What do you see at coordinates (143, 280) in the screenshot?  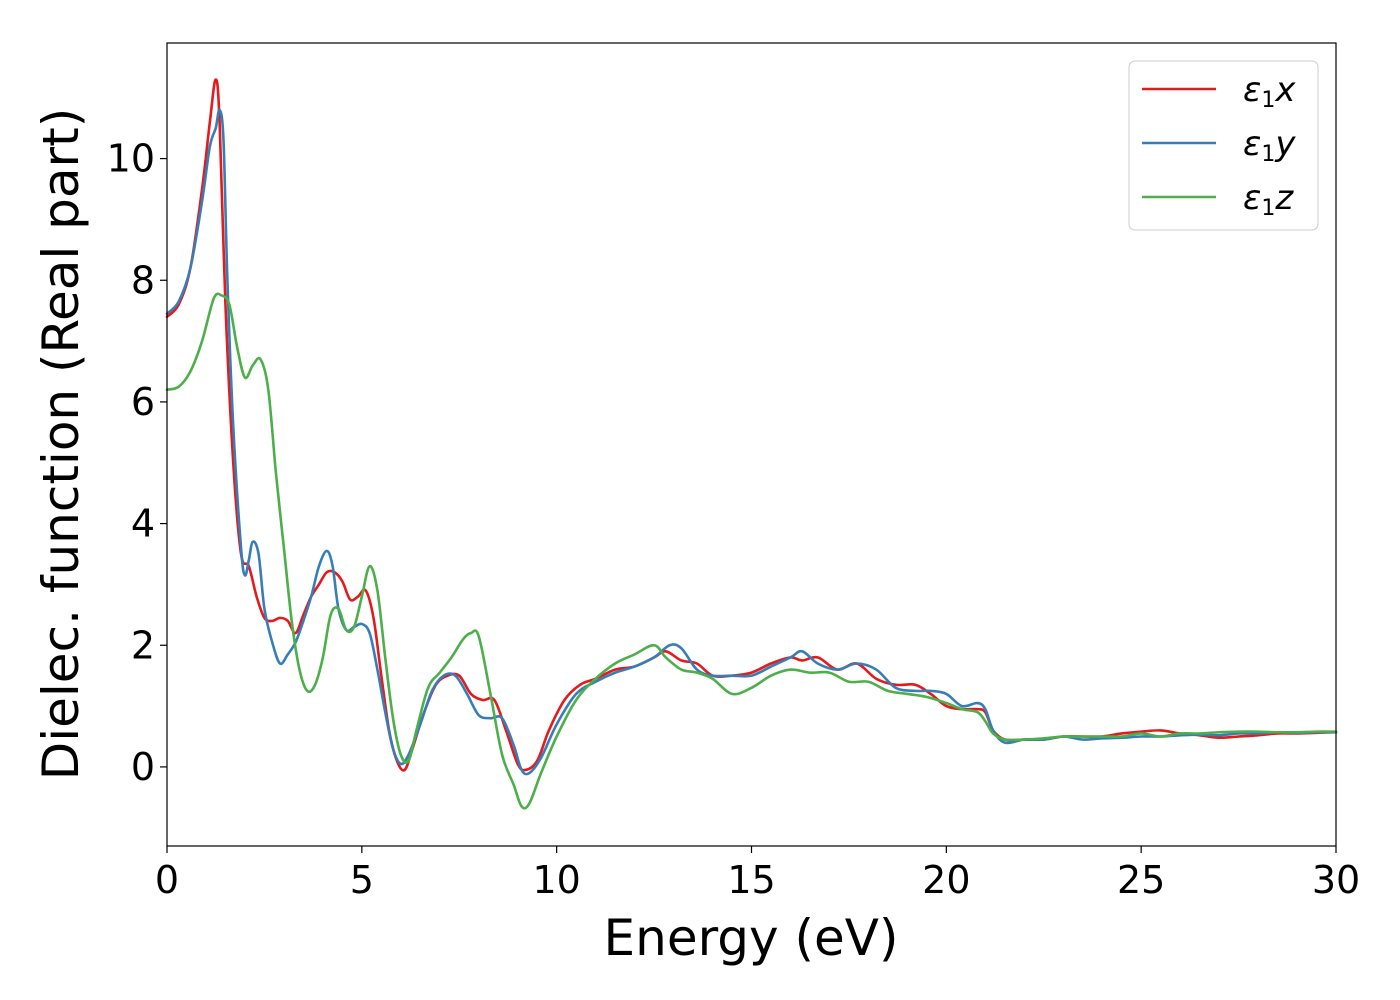 I see `y-tick-label: 8` at bounding box center [143, 280].